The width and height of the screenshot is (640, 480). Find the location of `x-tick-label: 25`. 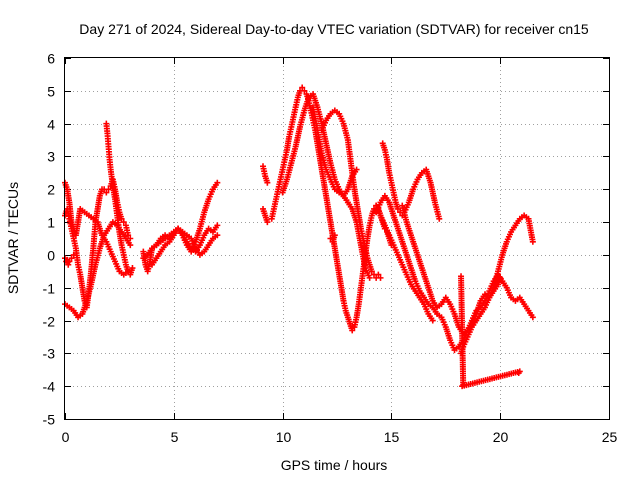

x-tick-label: 25 is located at coordinates (610, 437).